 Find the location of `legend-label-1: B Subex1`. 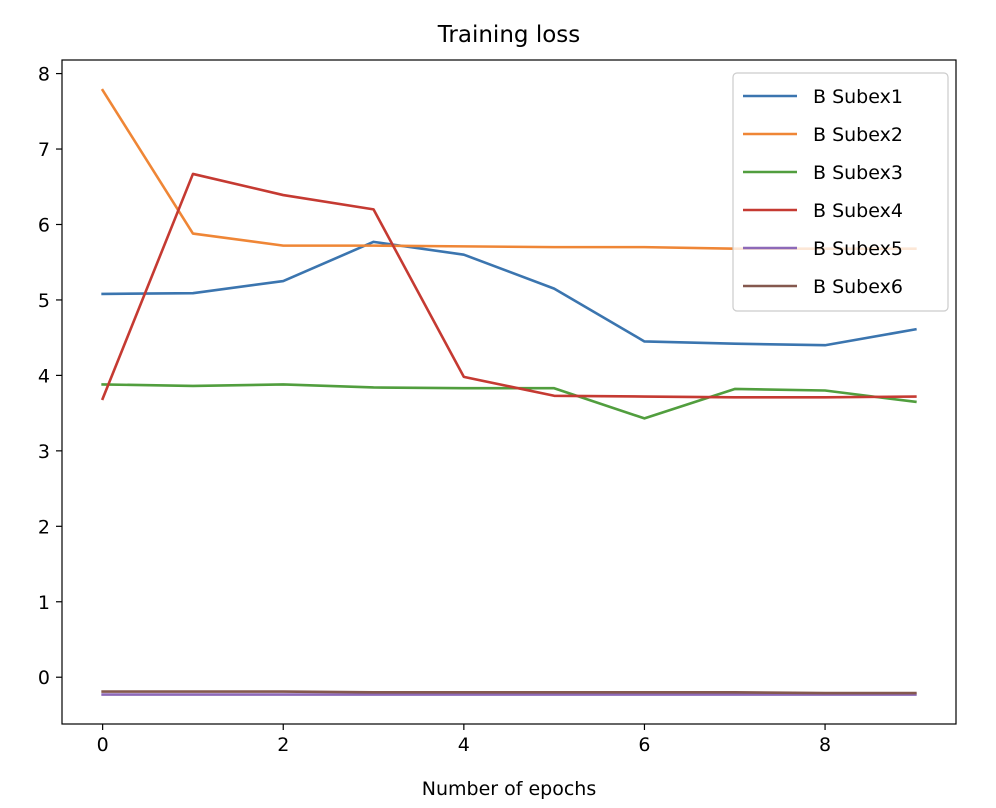

legend-label-1: B Subex1 is located at coordinates (858, 97).